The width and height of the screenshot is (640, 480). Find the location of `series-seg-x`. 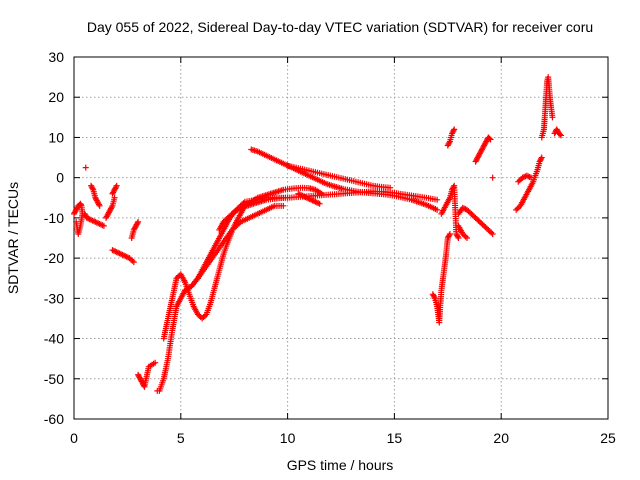

series-seg-x is located at coordinates (529, 183).